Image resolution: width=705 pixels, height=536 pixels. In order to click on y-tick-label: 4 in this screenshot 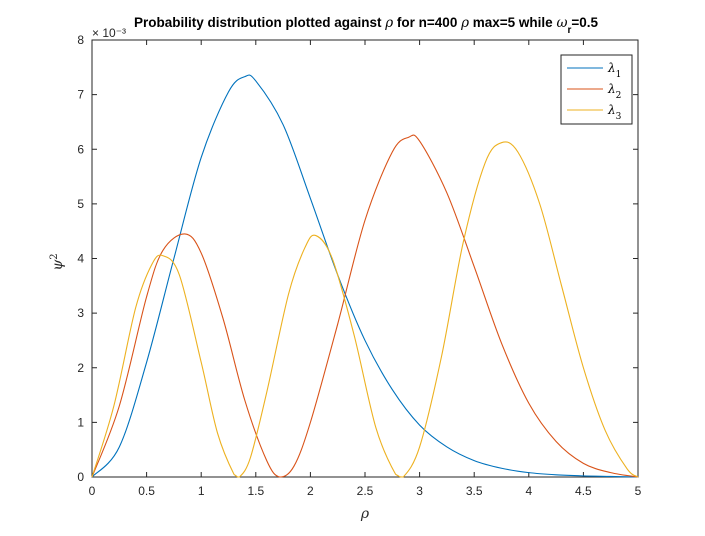, I will do `click(80, 259)`.